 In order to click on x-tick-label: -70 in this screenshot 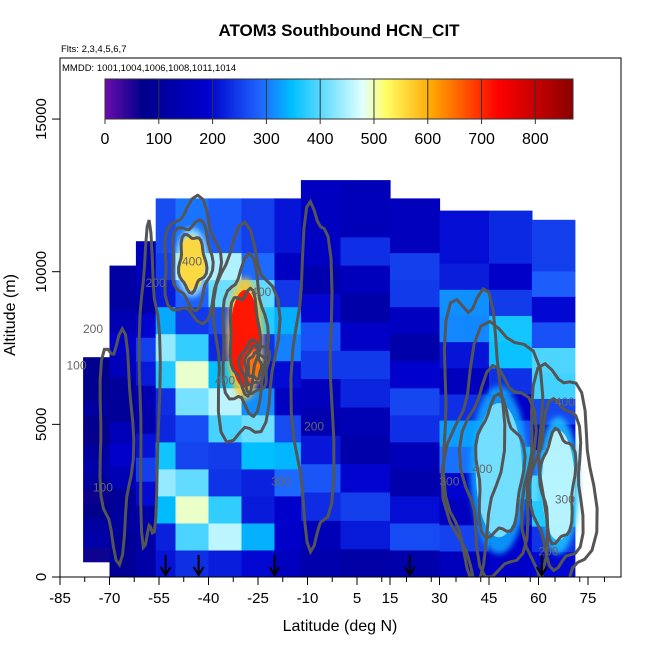, I will do `click(110, 598)`.